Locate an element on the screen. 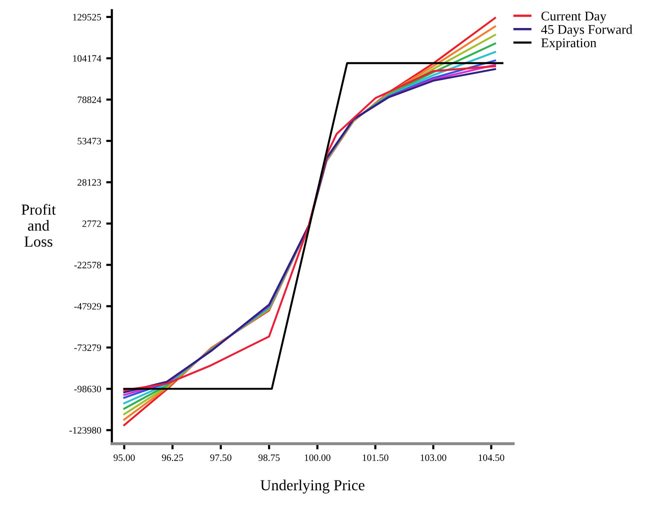 The width and height of the screenshot is (658, 510). x-tick-label: 100.00 is located at coordinates (317, 457).